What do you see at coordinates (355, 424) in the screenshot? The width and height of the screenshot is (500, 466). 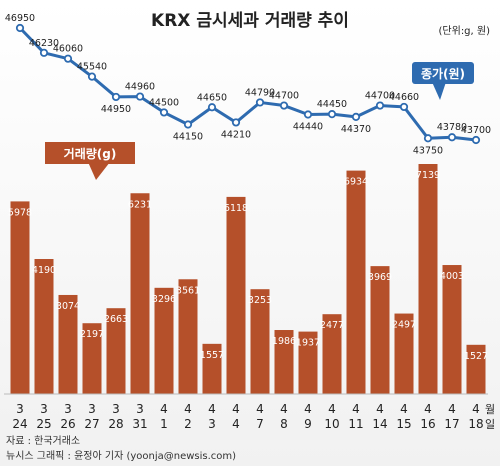 I see `x-tick-day: 11` at bounding box center [355, 424].